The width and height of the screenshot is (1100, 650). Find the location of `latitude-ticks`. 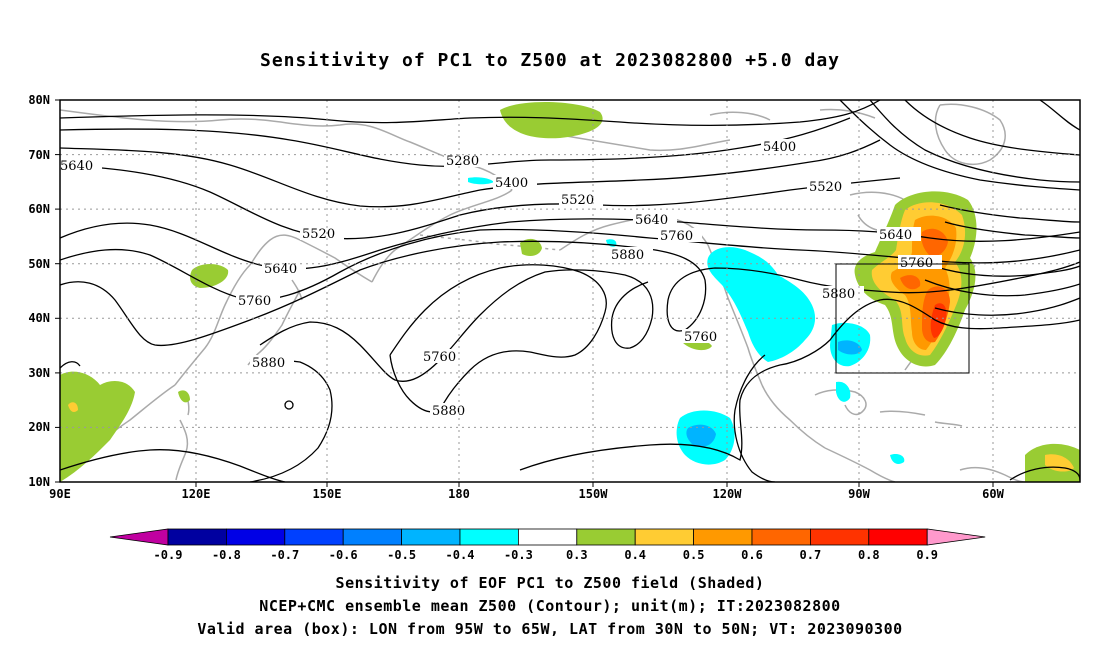

latitude-ticks is located at coordinates (57, 291).